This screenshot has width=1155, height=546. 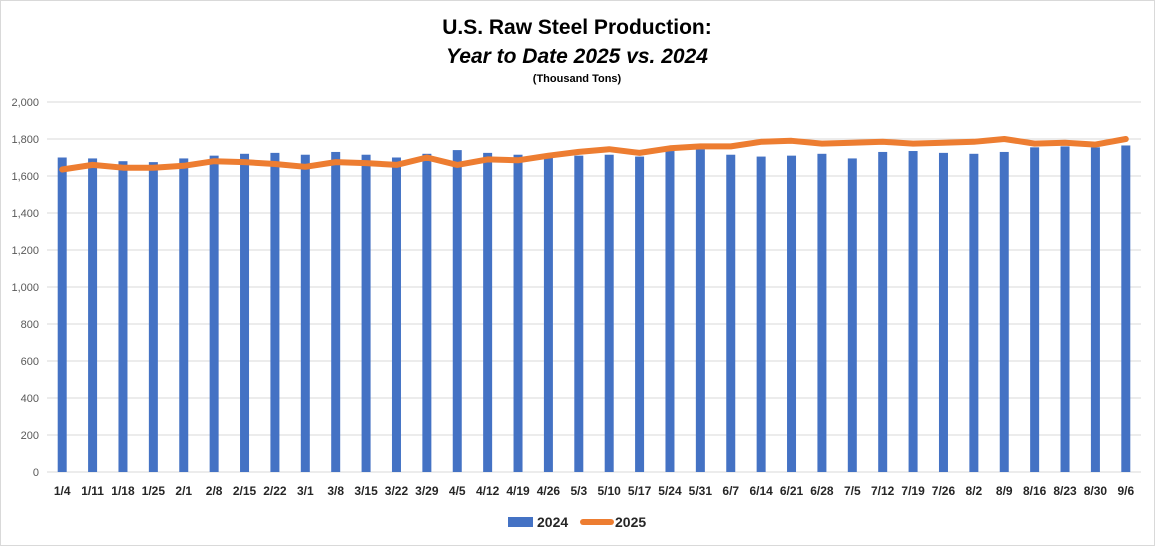 What do you see at coordinates (577, 56) in the screenshot?
I see `chart-subtitle: Year to Date 2025 vs. 2024` at bounding box center [577, 56].